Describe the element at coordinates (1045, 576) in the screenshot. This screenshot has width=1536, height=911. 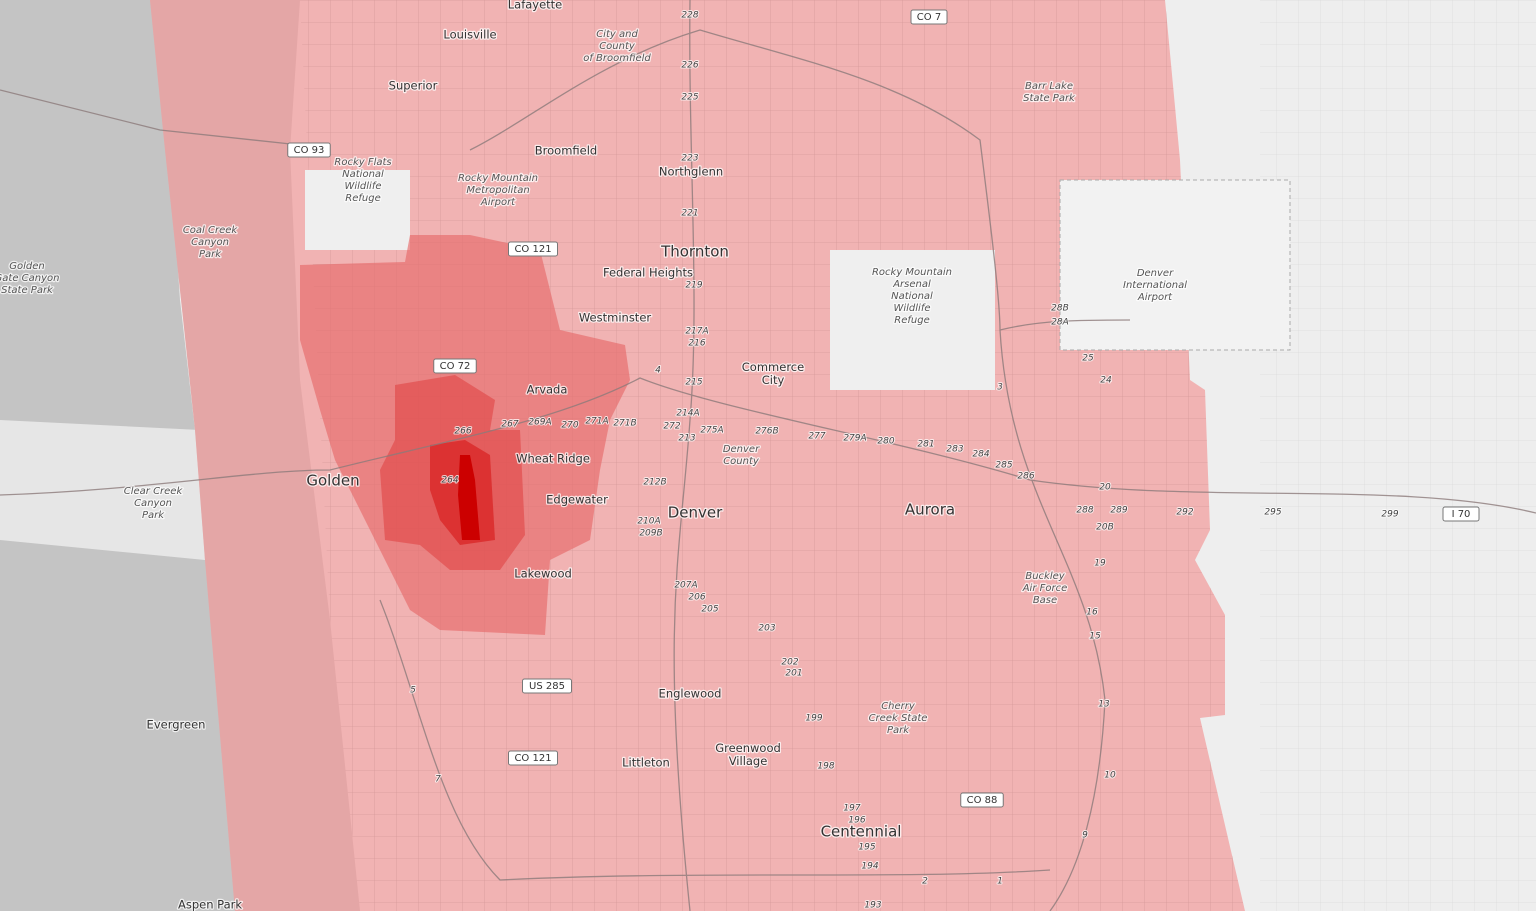
I see `park-label: Buckley` at that location.